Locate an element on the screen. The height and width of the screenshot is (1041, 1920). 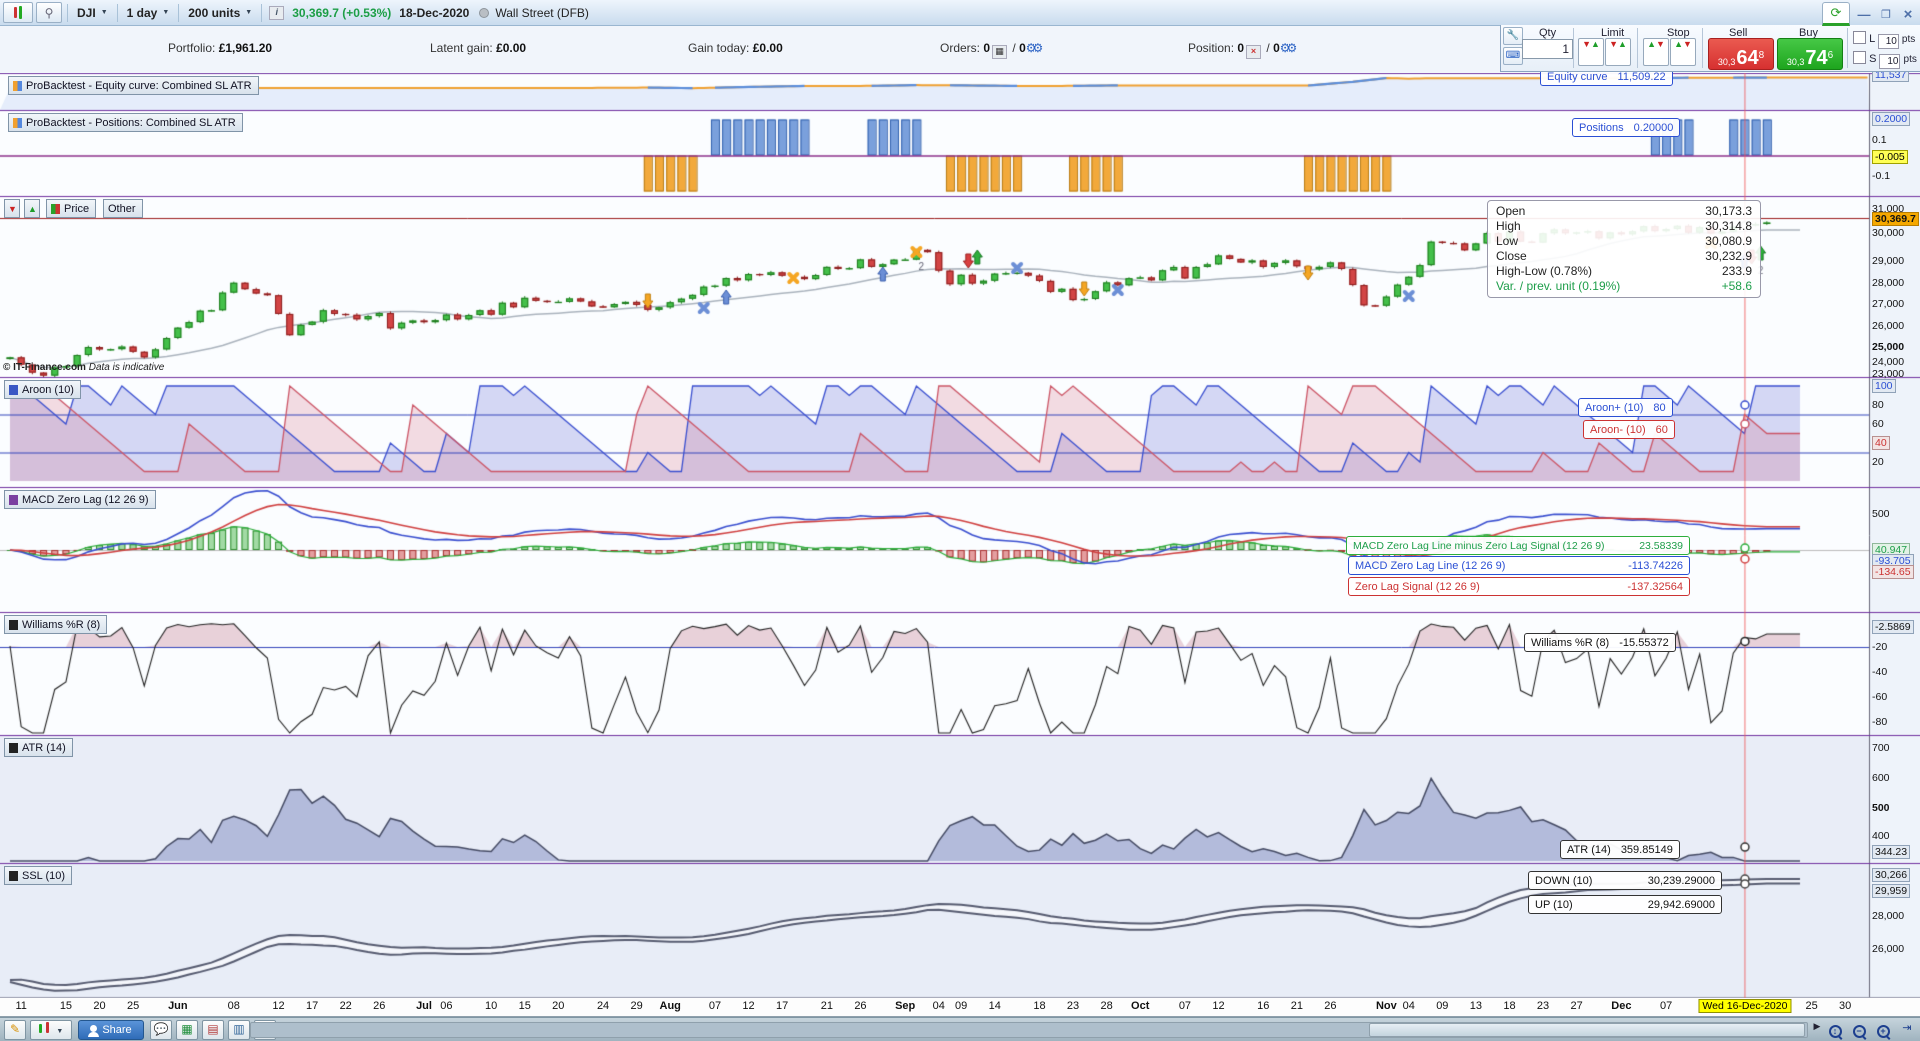
draw-tool-icon: ✎ is located at coordinates (15, 1030).